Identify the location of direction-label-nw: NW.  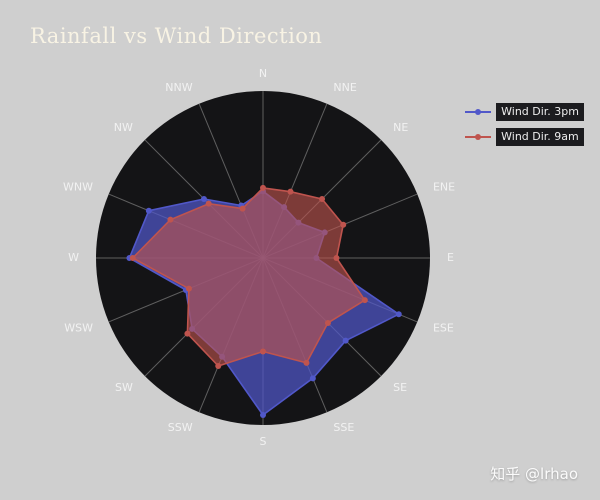
(123, 127).